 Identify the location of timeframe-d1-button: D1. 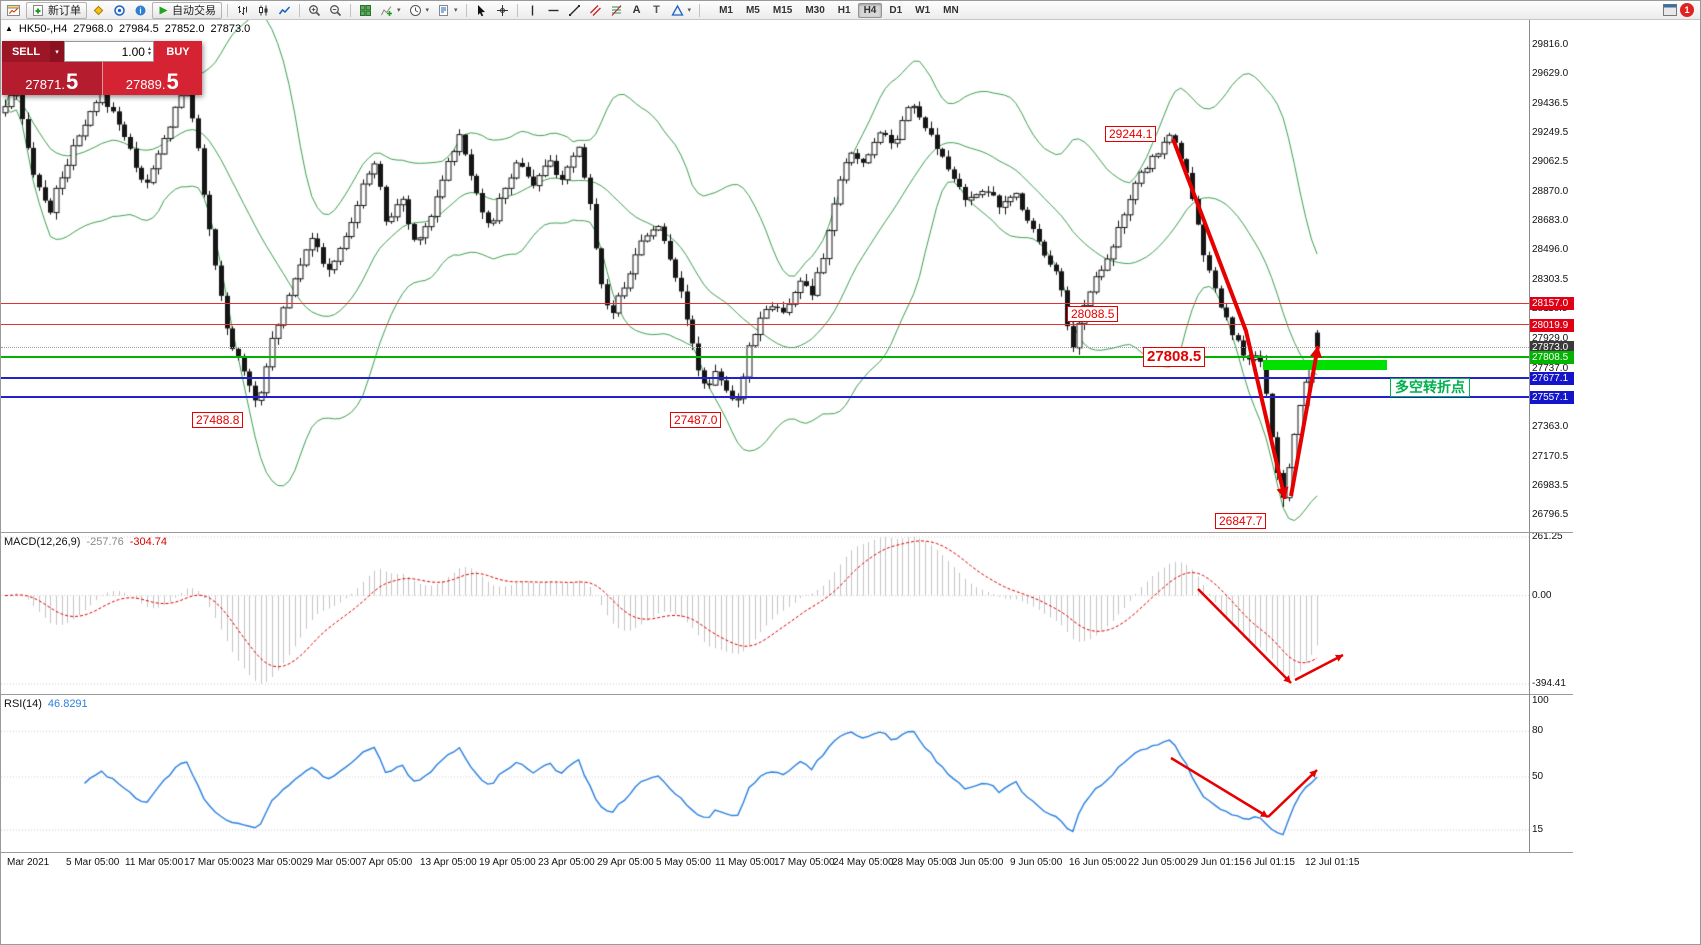
(896, 10).